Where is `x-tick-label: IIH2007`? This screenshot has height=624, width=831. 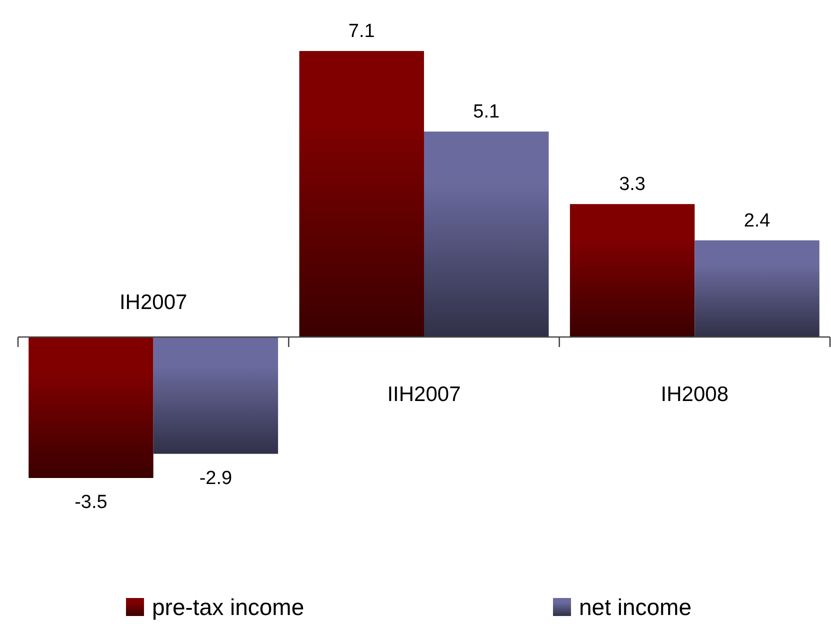
x-tick-label: IIH2007 is located at coordinates (424, 394).